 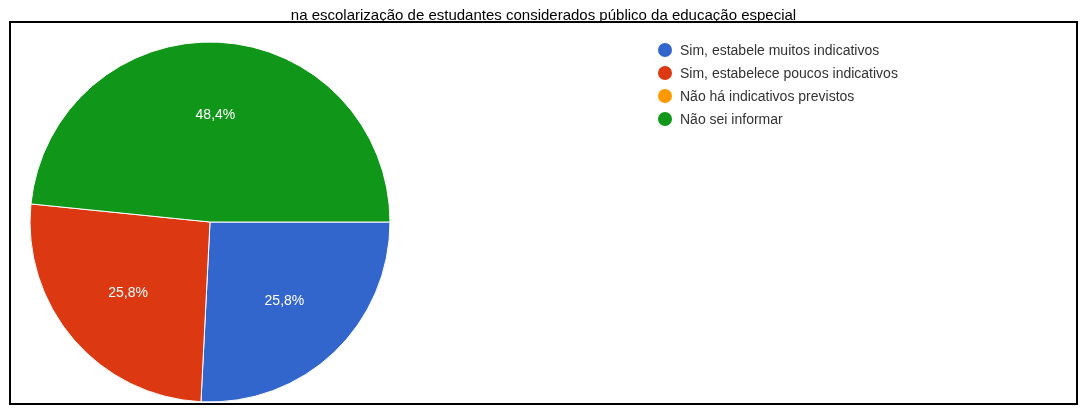 What do you see at coordinates (767, 96) in the screenshot?
I see `legend-label: Não há indicativos previstos` at bounding box center [767, 96].